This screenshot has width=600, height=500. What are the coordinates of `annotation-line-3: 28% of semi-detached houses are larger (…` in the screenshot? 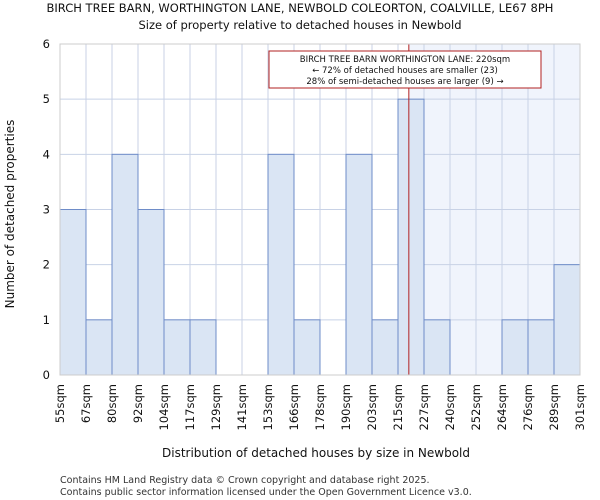 It's located at (404, 82).